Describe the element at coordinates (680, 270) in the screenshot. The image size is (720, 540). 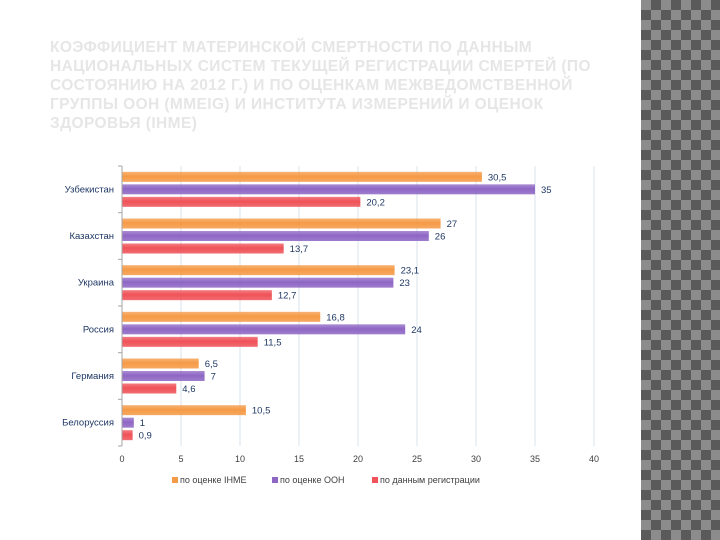
I see `decorative-diamond-strip` at that location.